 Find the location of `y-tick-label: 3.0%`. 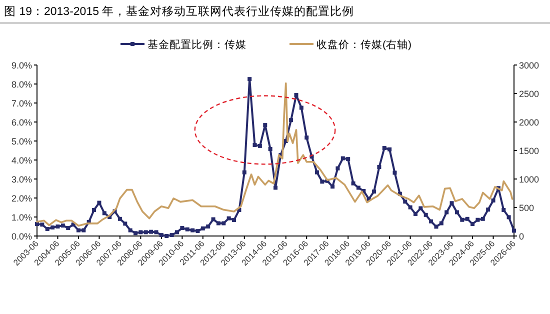

y-tick-label: 3.0% is located at coordinates (21, 179).